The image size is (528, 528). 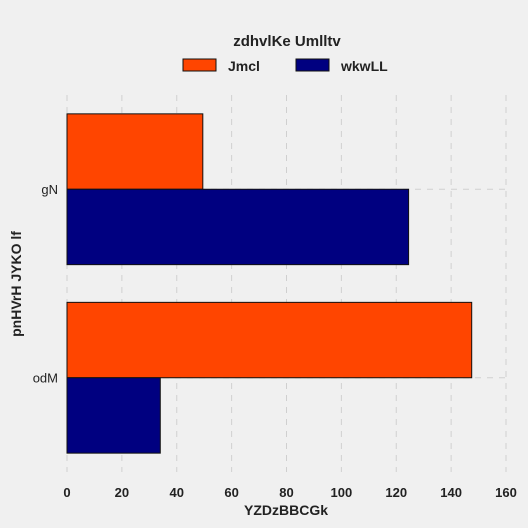 What do you see at coordinates (122, 492) in the screenshot?
I see `x-tick-label-20: 20` at bounding box center [122, 492].